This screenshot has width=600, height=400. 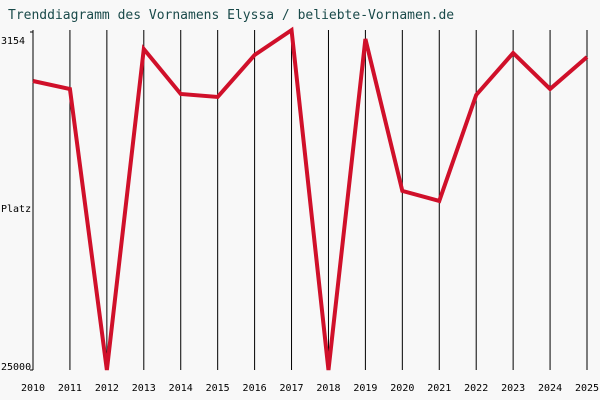 I want to click on x-tick-label: 2012, so click(x=107, y=388).